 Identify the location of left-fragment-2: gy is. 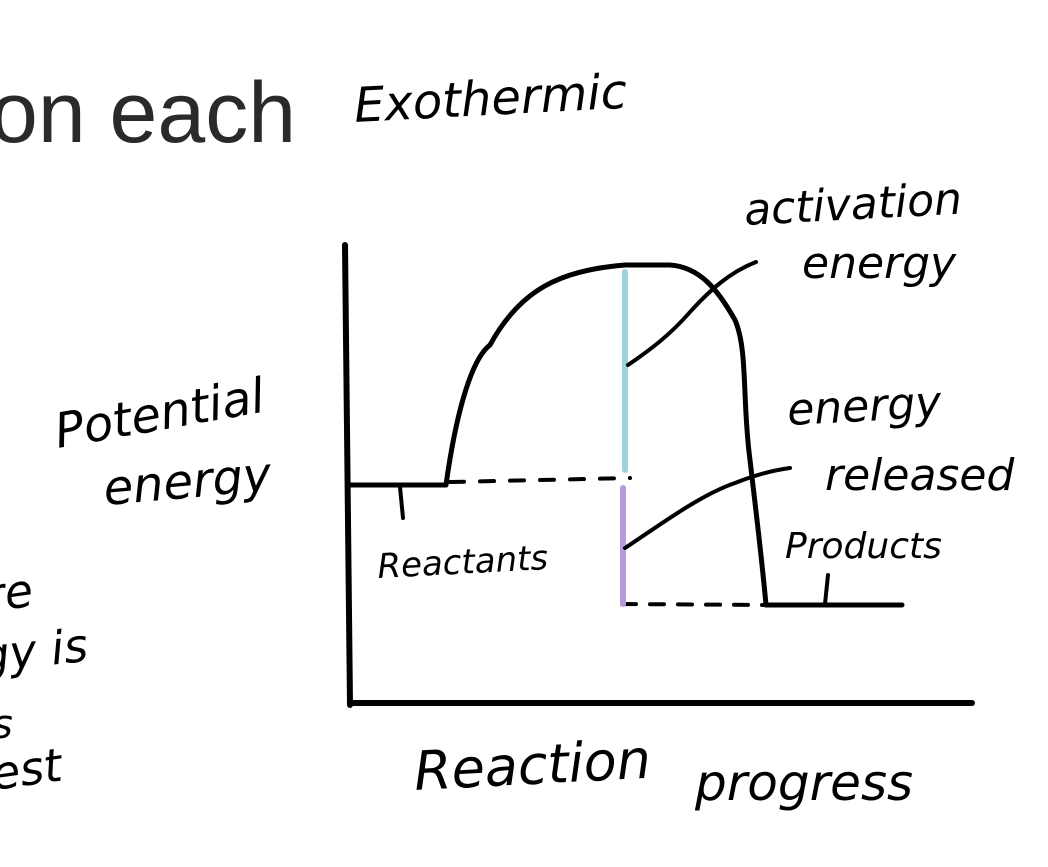
(45, 650).